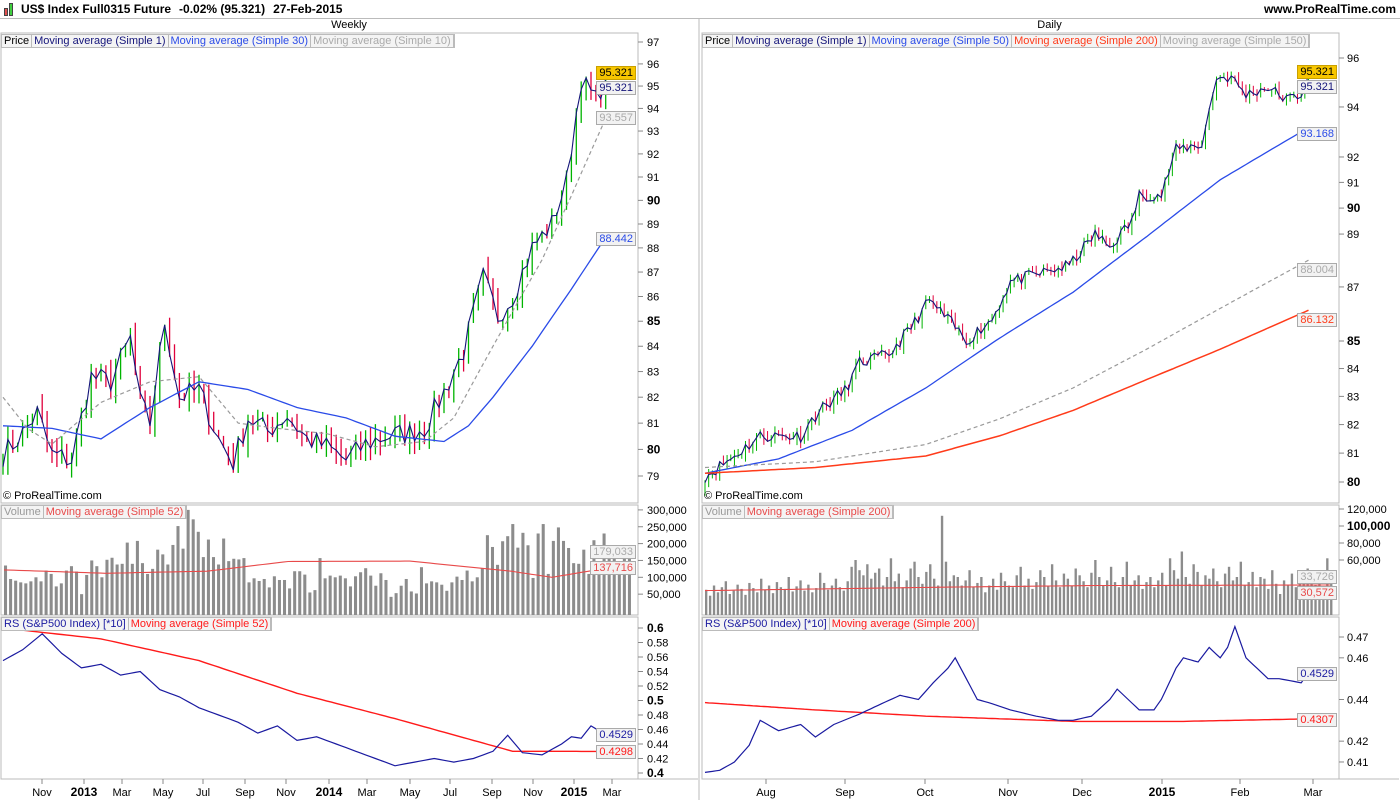  I want to click on legend-rs-ma: Moving average (Simple 200), so click(904, 624).